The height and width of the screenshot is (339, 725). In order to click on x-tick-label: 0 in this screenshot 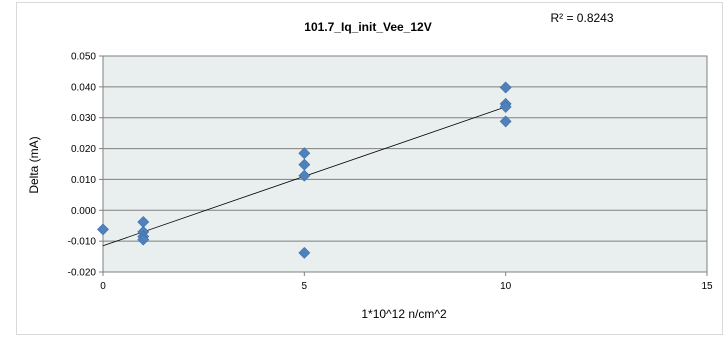, I will do `click(103, 286)`.